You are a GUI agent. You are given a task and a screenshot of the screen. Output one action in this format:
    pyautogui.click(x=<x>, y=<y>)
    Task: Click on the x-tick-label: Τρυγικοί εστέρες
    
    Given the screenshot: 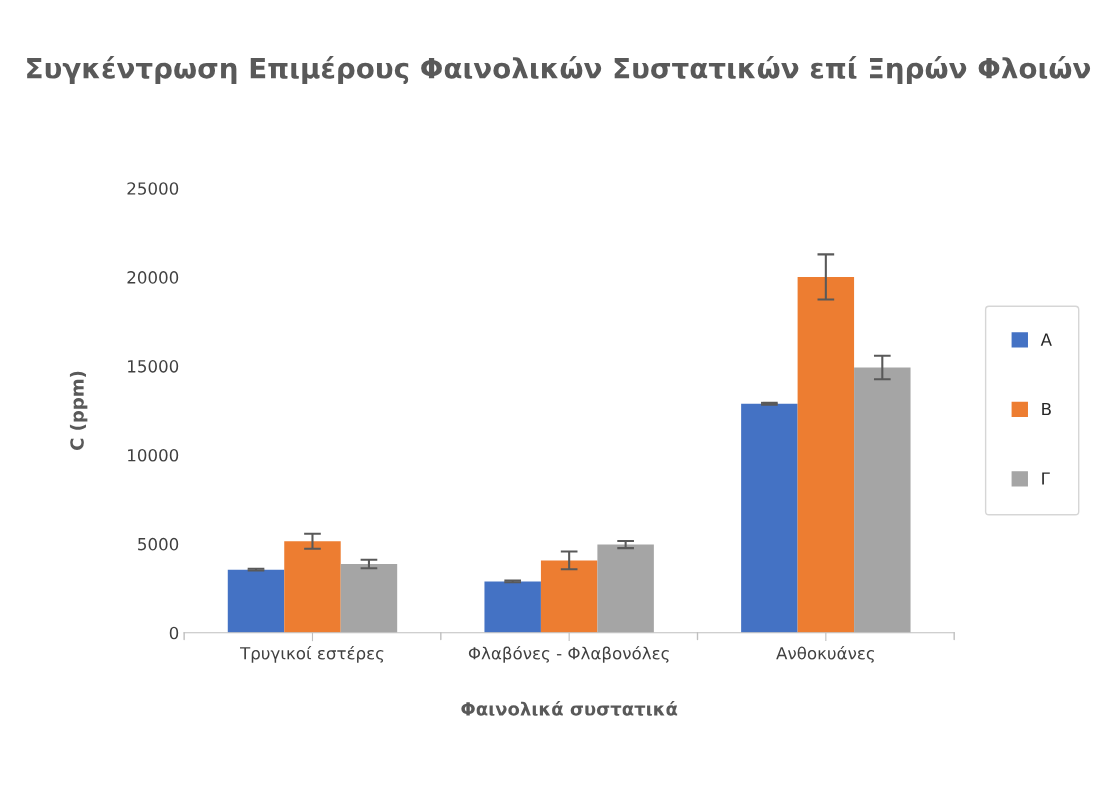 What is the action you would take?
    pyautogui.click(x=312, y=654)
    